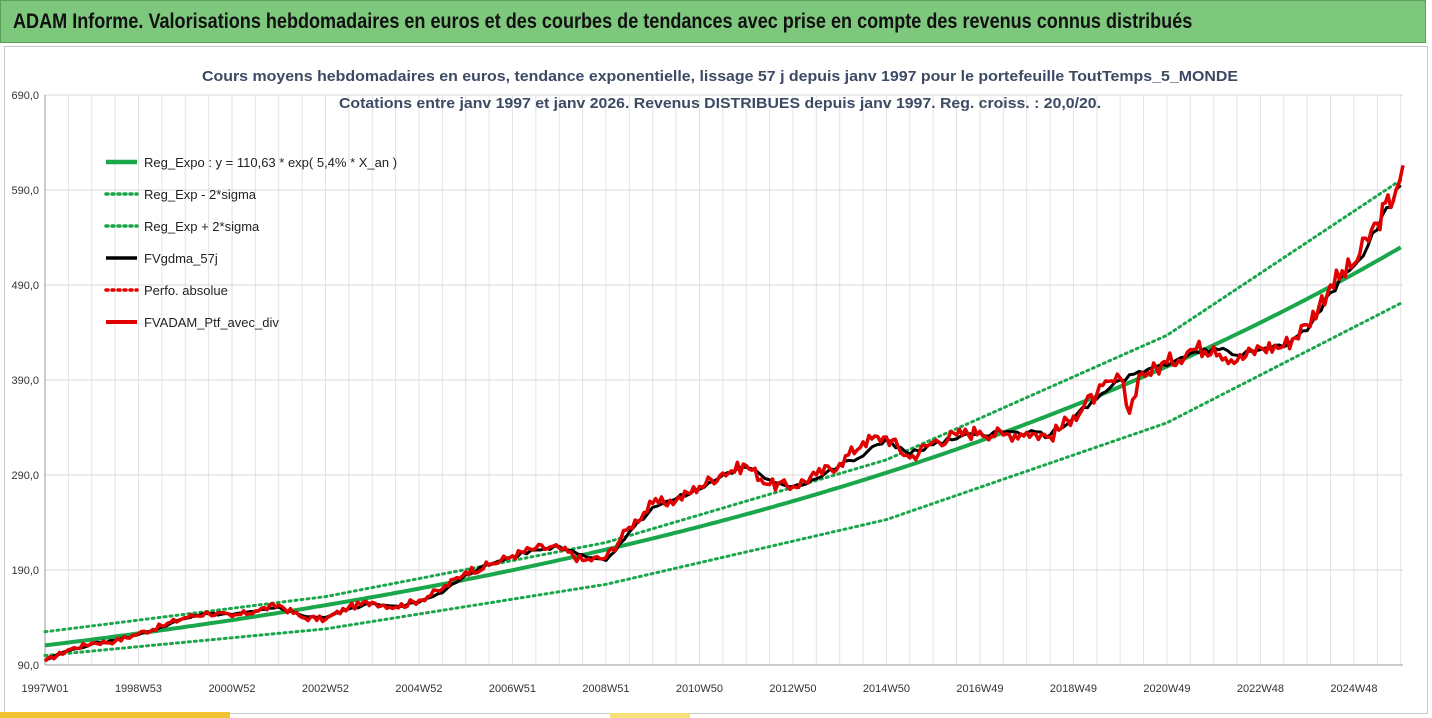 The height and width of the screenshot is (718, 1432). What do you see at coordinates (512, 689) in the screenshot?
I see `x-tick-label: 2006W51` at bounding box center [512, 689].